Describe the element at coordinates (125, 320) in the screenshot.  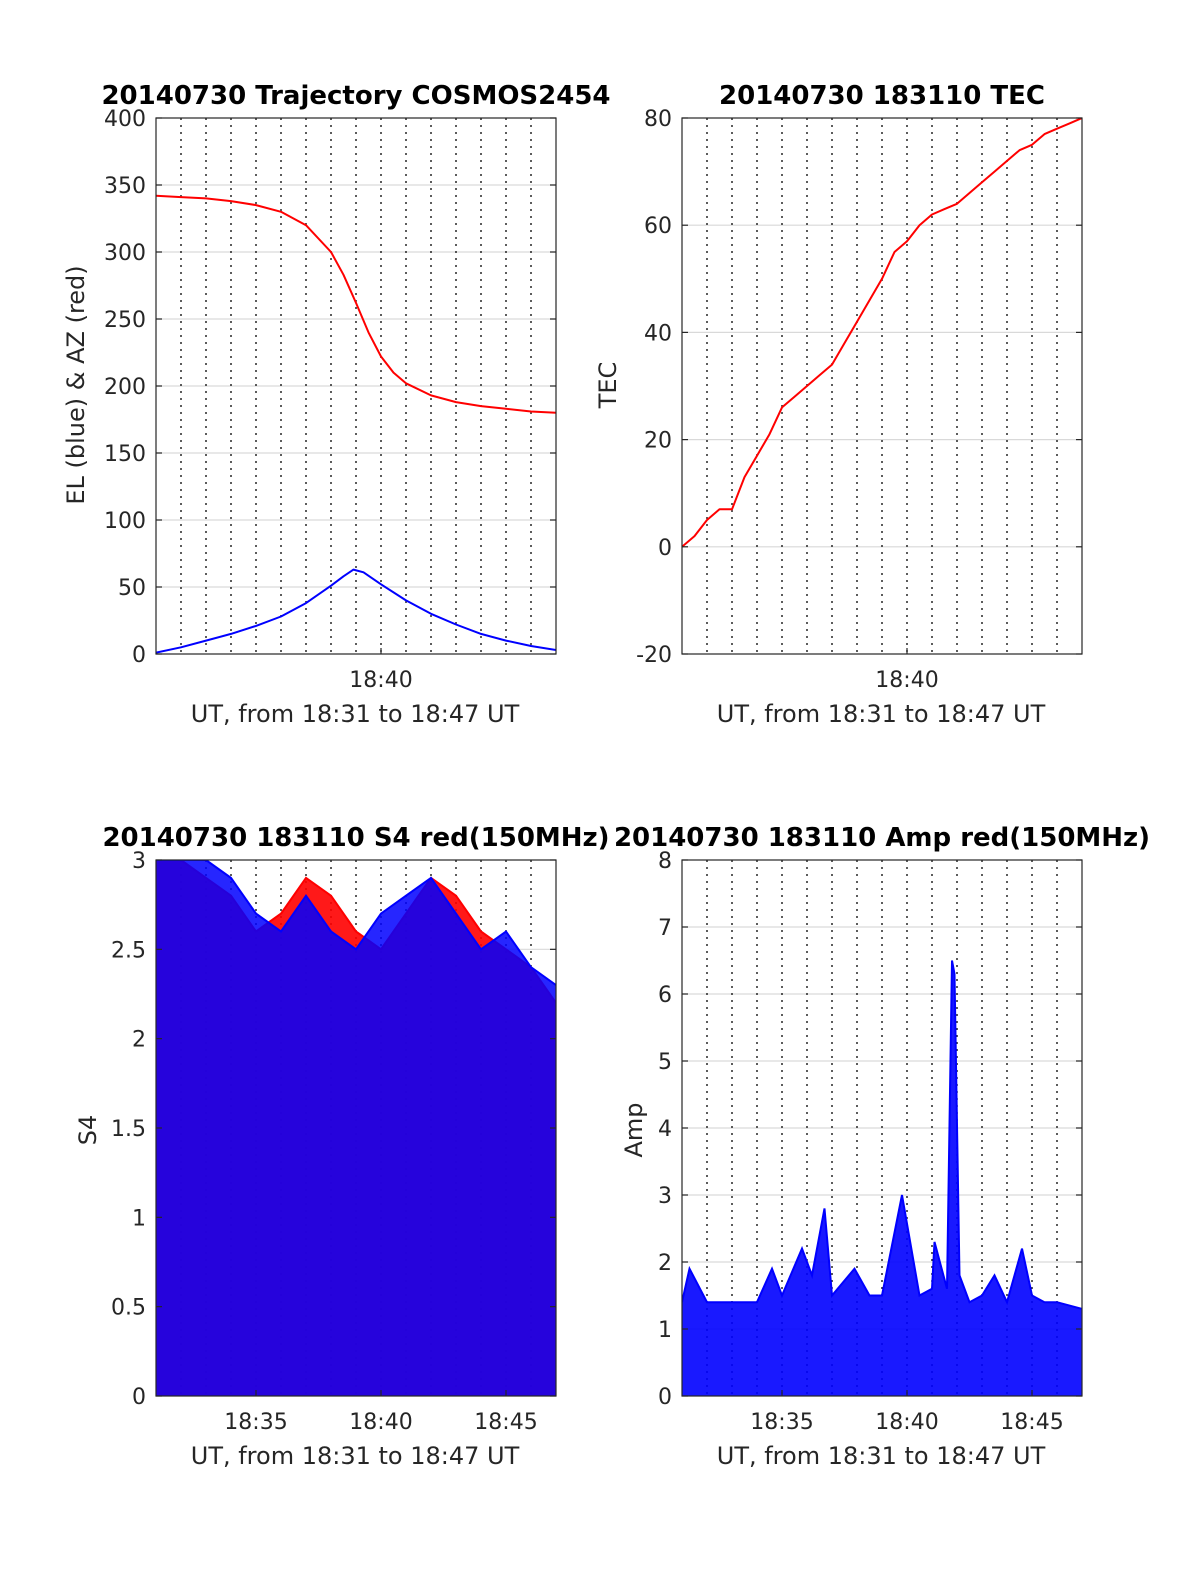
I see `y-tick-label: 250` at that location.